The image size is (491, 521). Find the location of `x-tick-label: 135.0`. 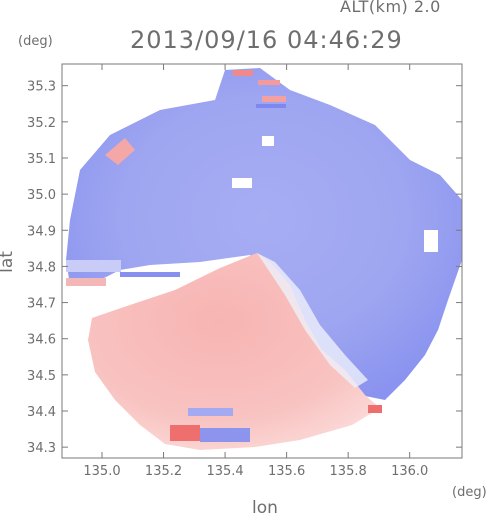

x-tick-label: 135.0 is located at coordinates (101, 471).